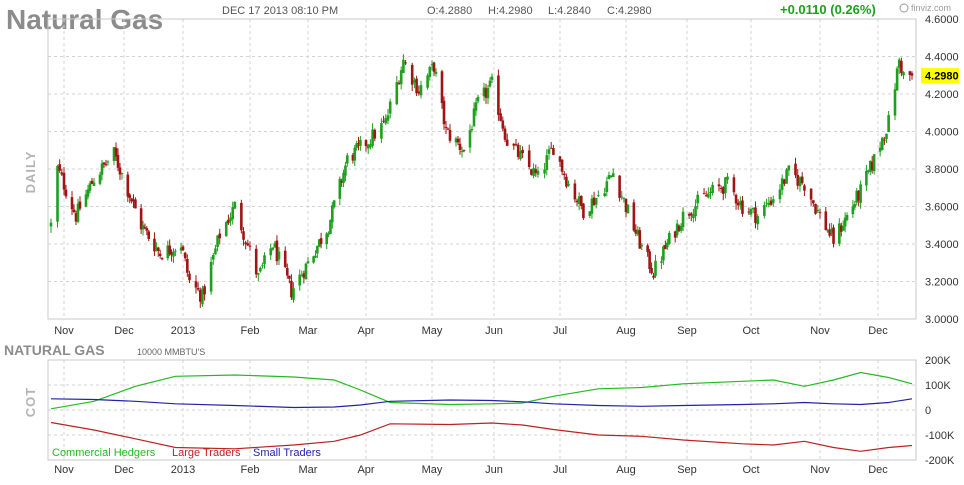 The height and width of the screenshot is (485, 964). Describe the element at coordinates (626, 331) in the screenshot. I see `price-x-tick-label: Aug` at that location.